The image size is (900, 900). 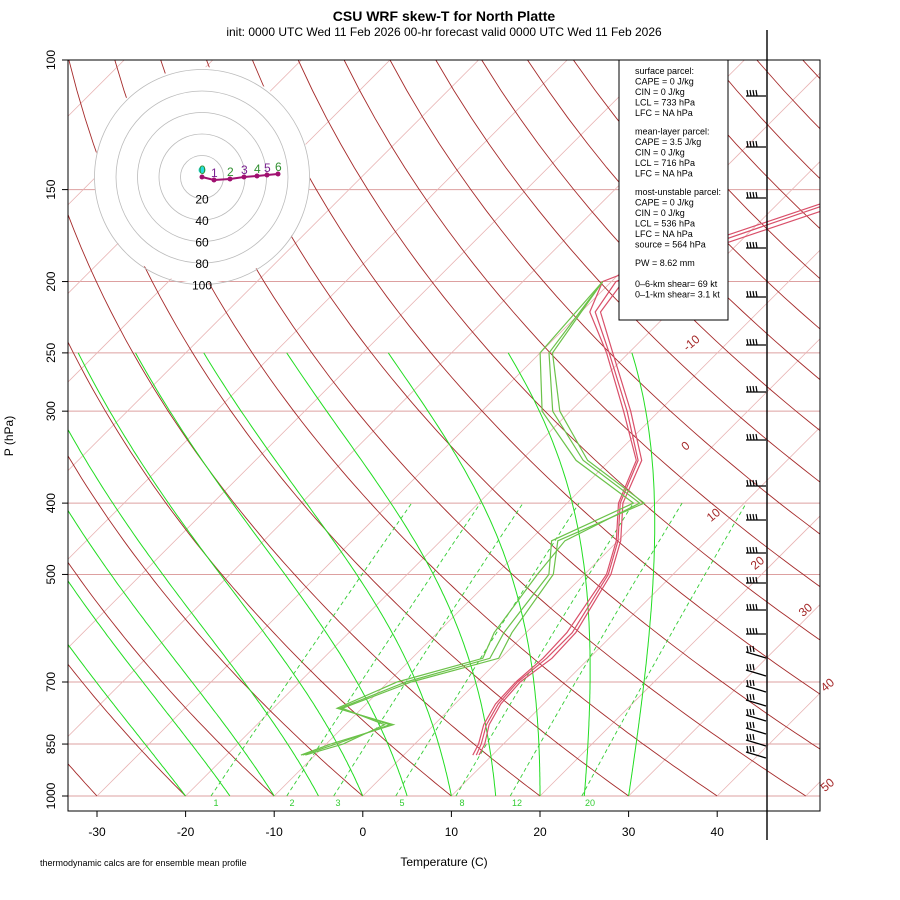 I want to click on stats-box-frame, so click(x=673, y=190).